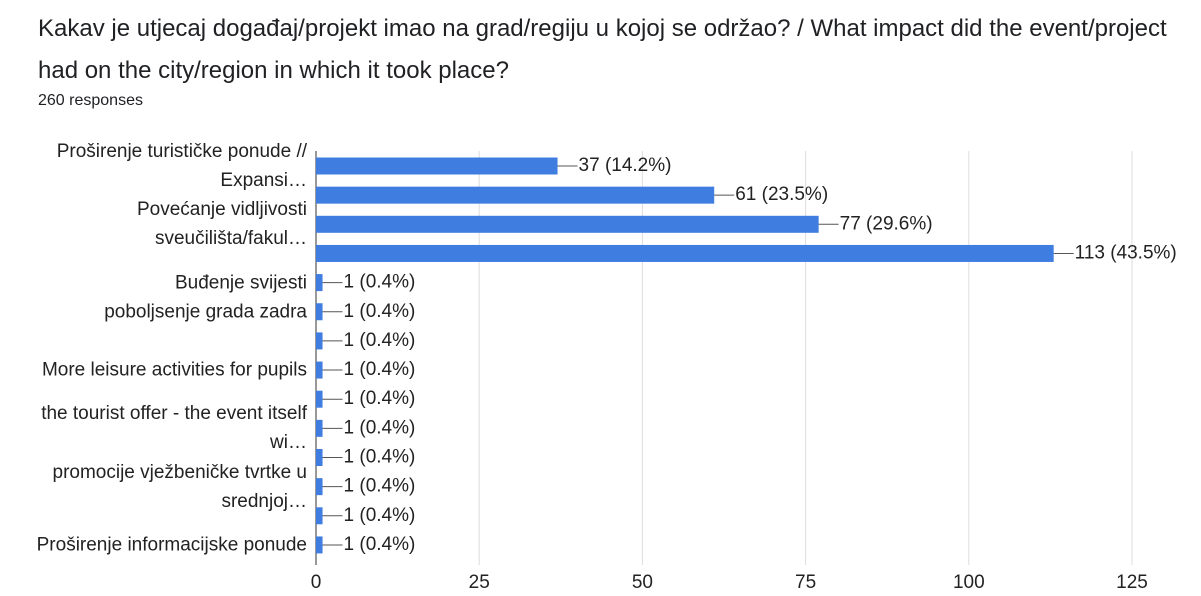  I want to click on value-label: 77 (29.6%), so click(886, 223).